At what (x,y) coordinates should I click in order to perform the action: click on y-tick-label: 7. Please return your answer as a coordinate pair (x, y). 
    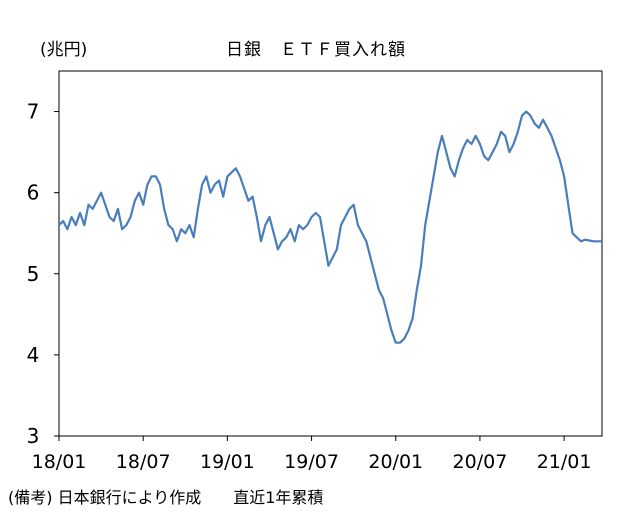
    Looking at the image, I should click on (33, 112).